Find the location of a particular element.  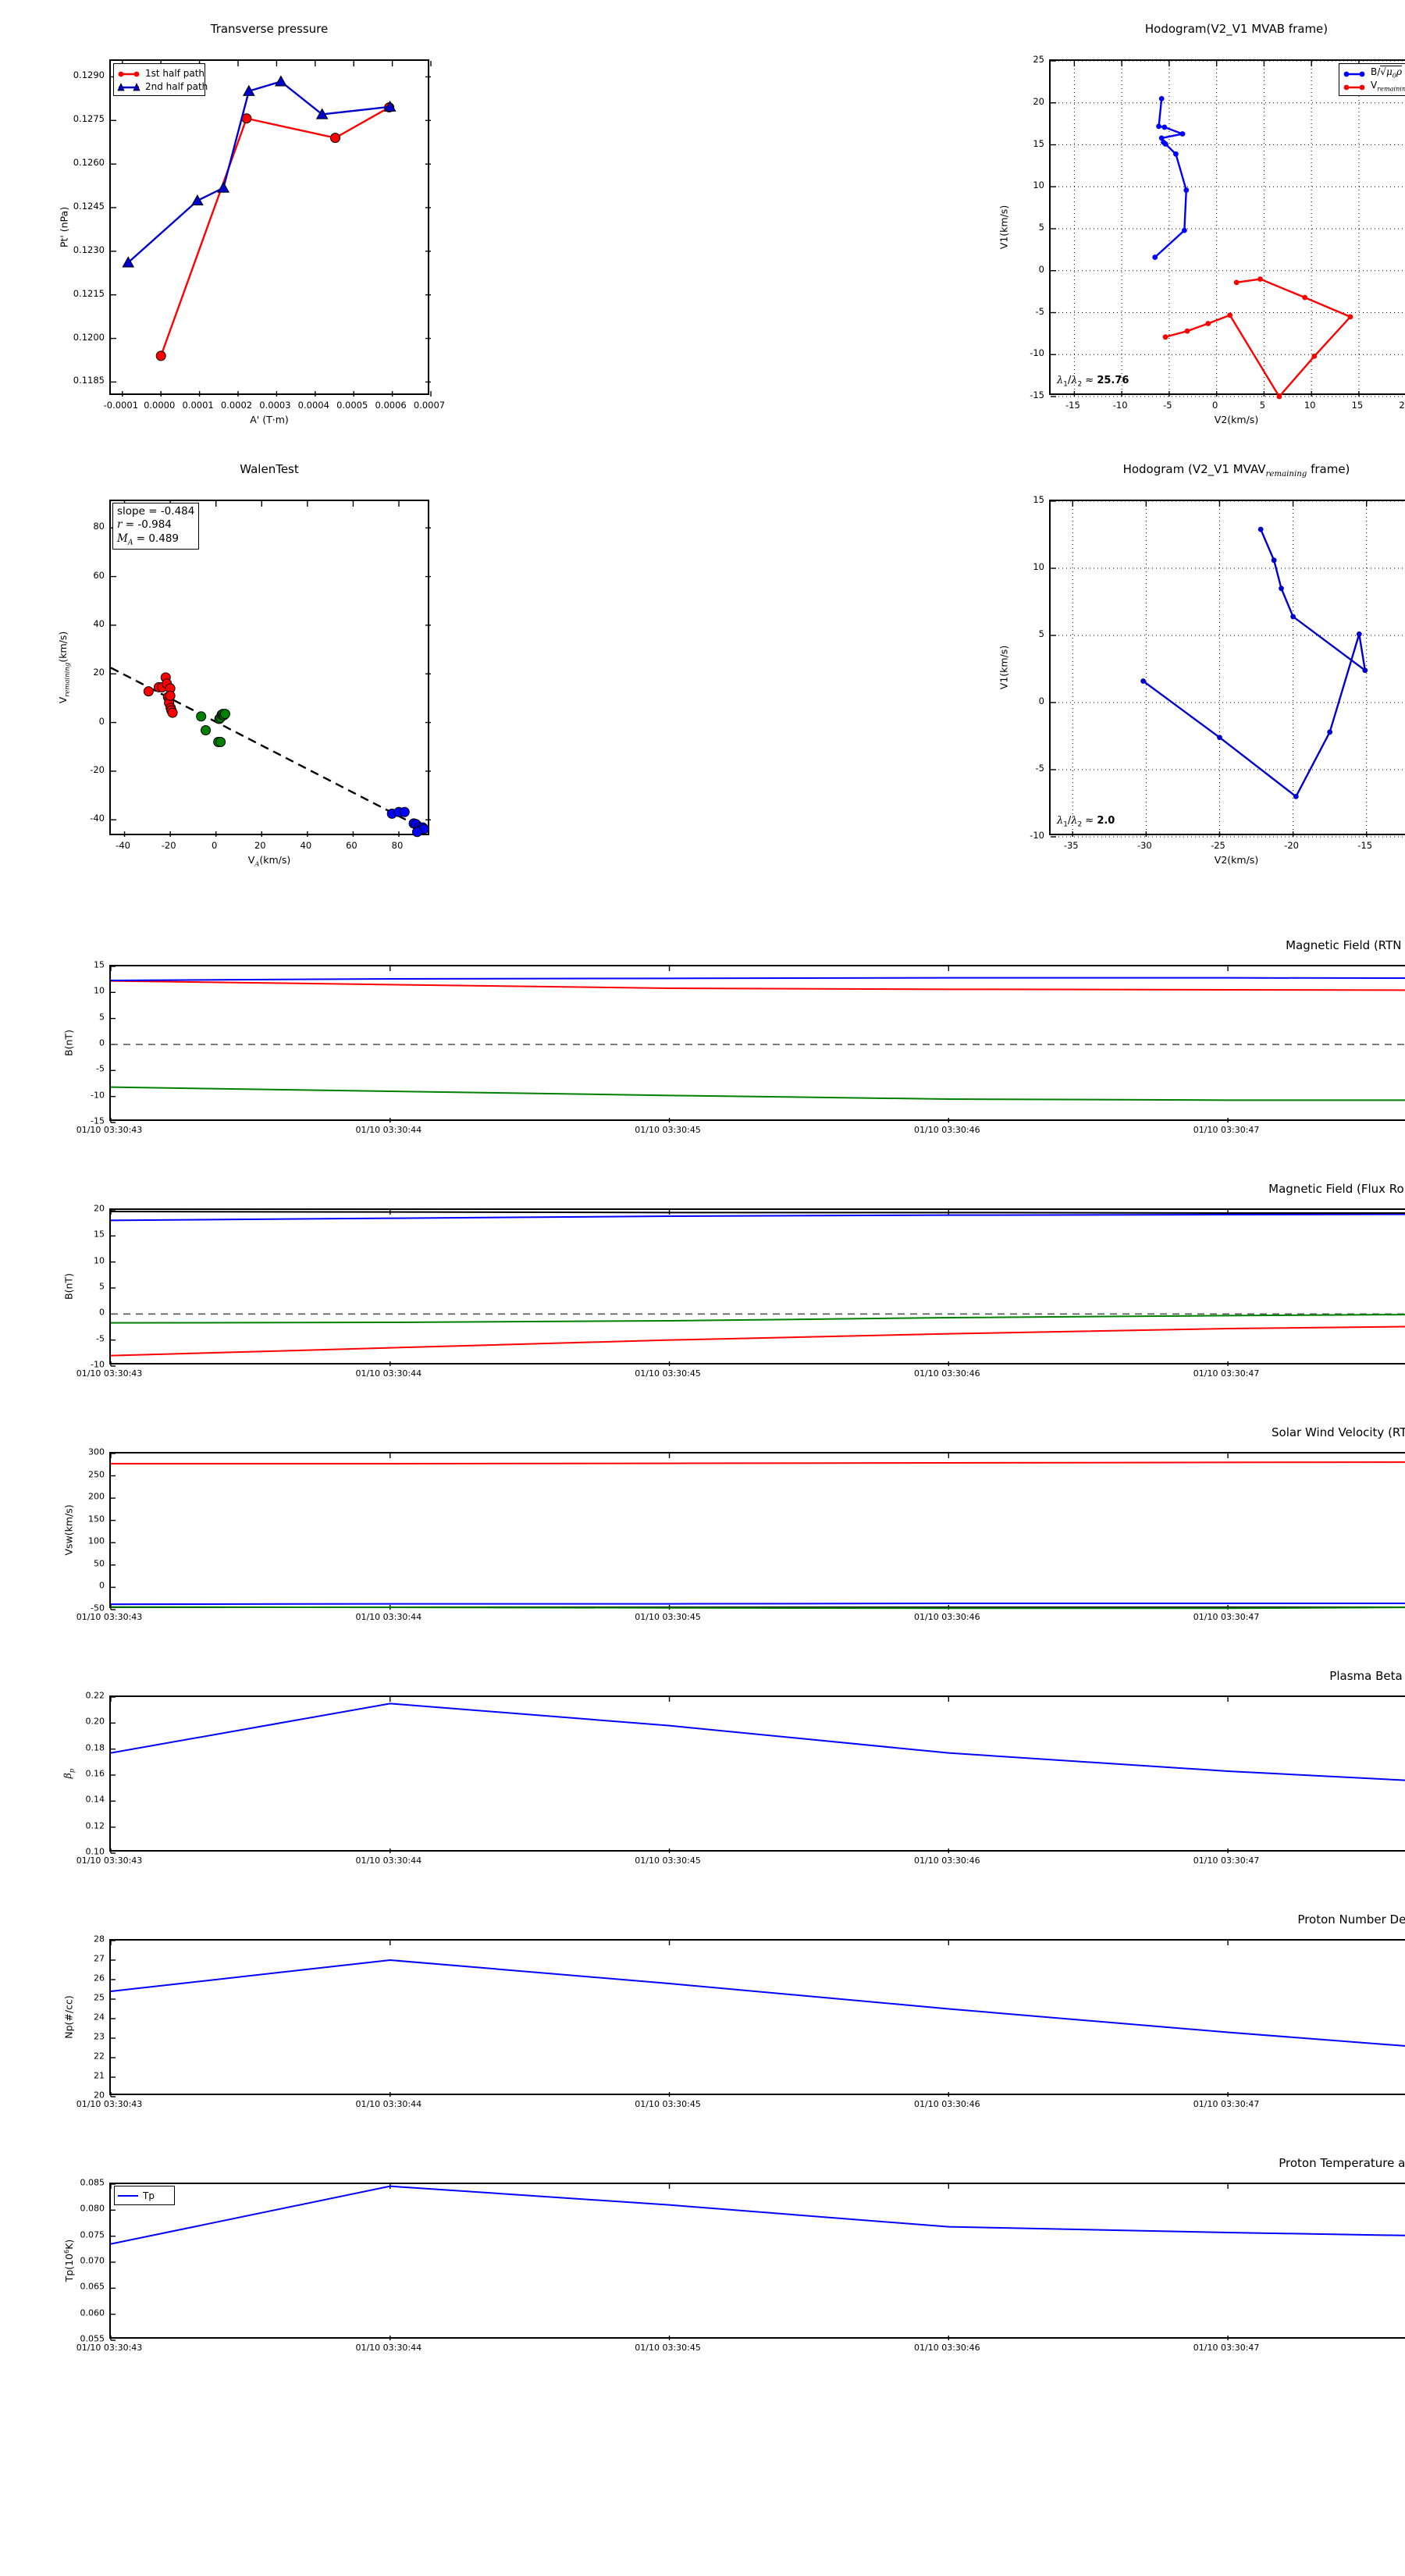

y-tick-label: 23 is located at coordinates (99, 2037).